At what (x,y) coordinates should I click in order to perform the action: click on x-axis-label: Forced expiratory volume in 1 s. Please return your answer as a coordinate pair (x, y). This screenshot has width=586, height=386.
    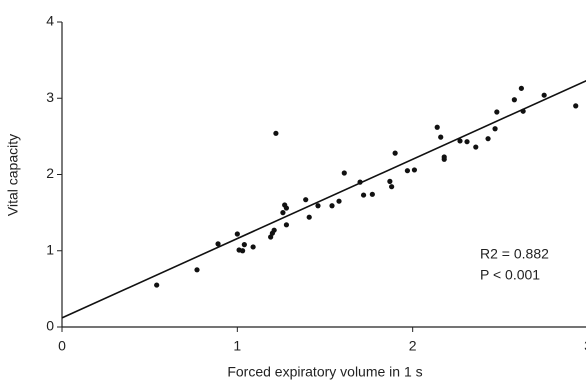
    Looking at the image, I should click on (324, 372).